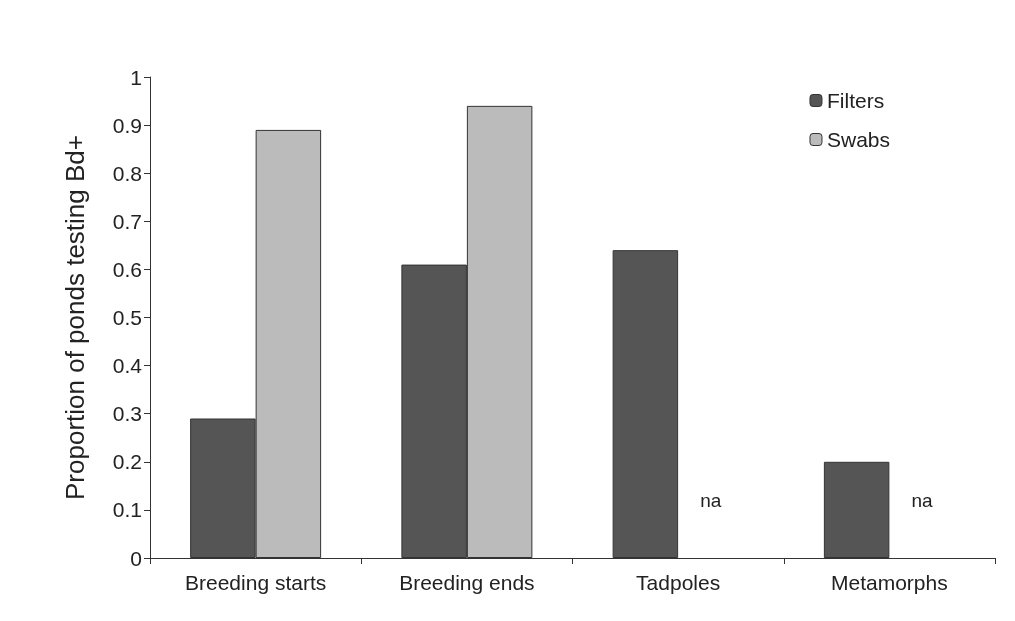 The width and height of the screenshot is (1015, 621). I want to click on x-tick-label: Breeding starts, so click(256, 582).